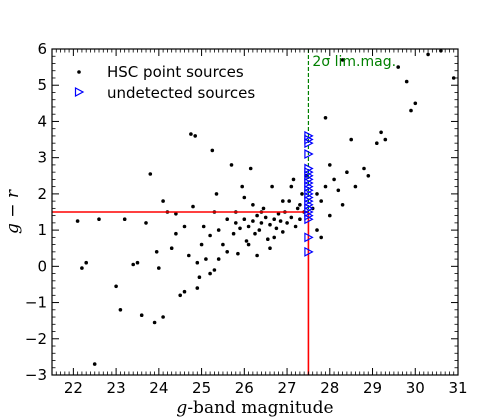 This screenshot has width=480, height=418. Describe the element at coordinates (13, 228) in the screenshot. I see `y-axis-title-g: g` at that location.